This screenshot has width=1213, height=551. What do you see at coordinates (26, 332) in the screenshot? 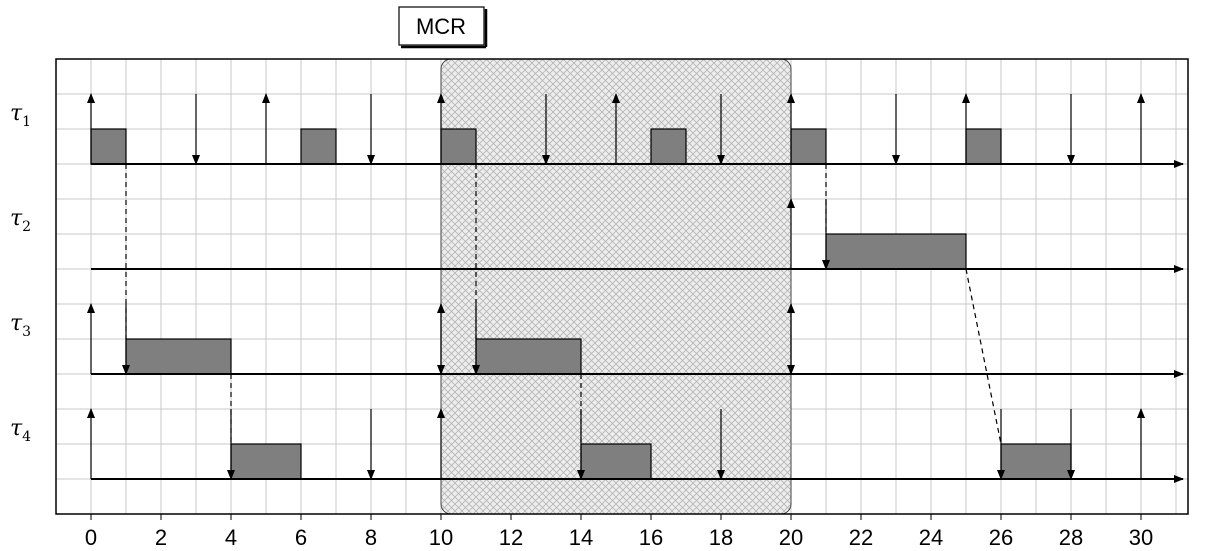
I see `task-subscript: 3` at bounding box center [26, 332].